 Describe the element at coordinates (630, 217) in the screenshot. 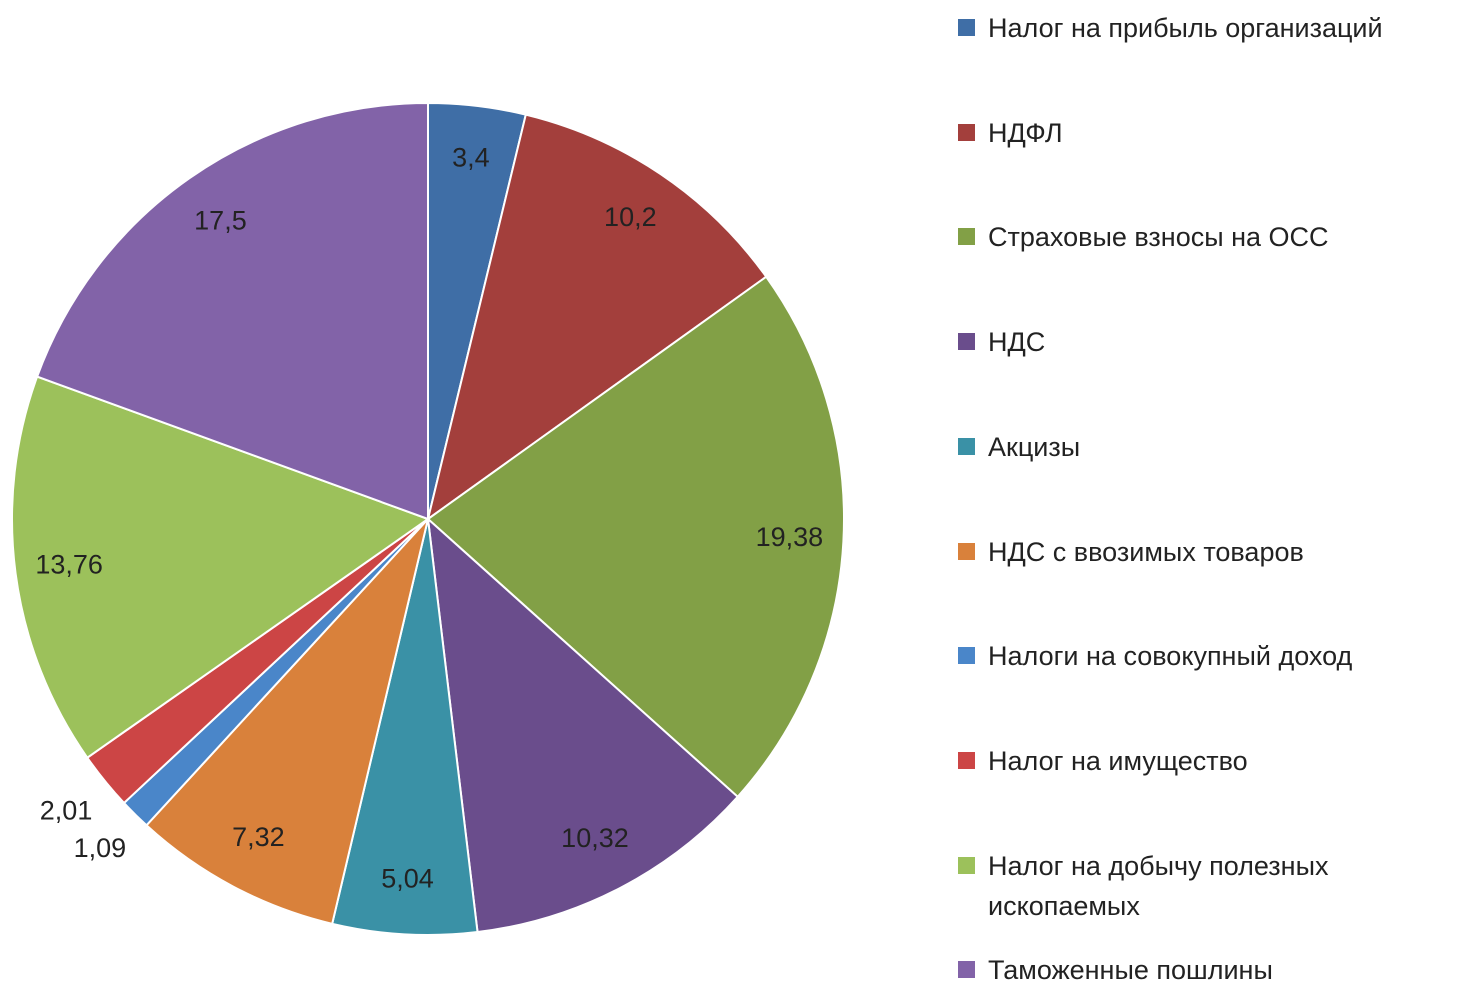

I see `data-label: 10,2` at that location.